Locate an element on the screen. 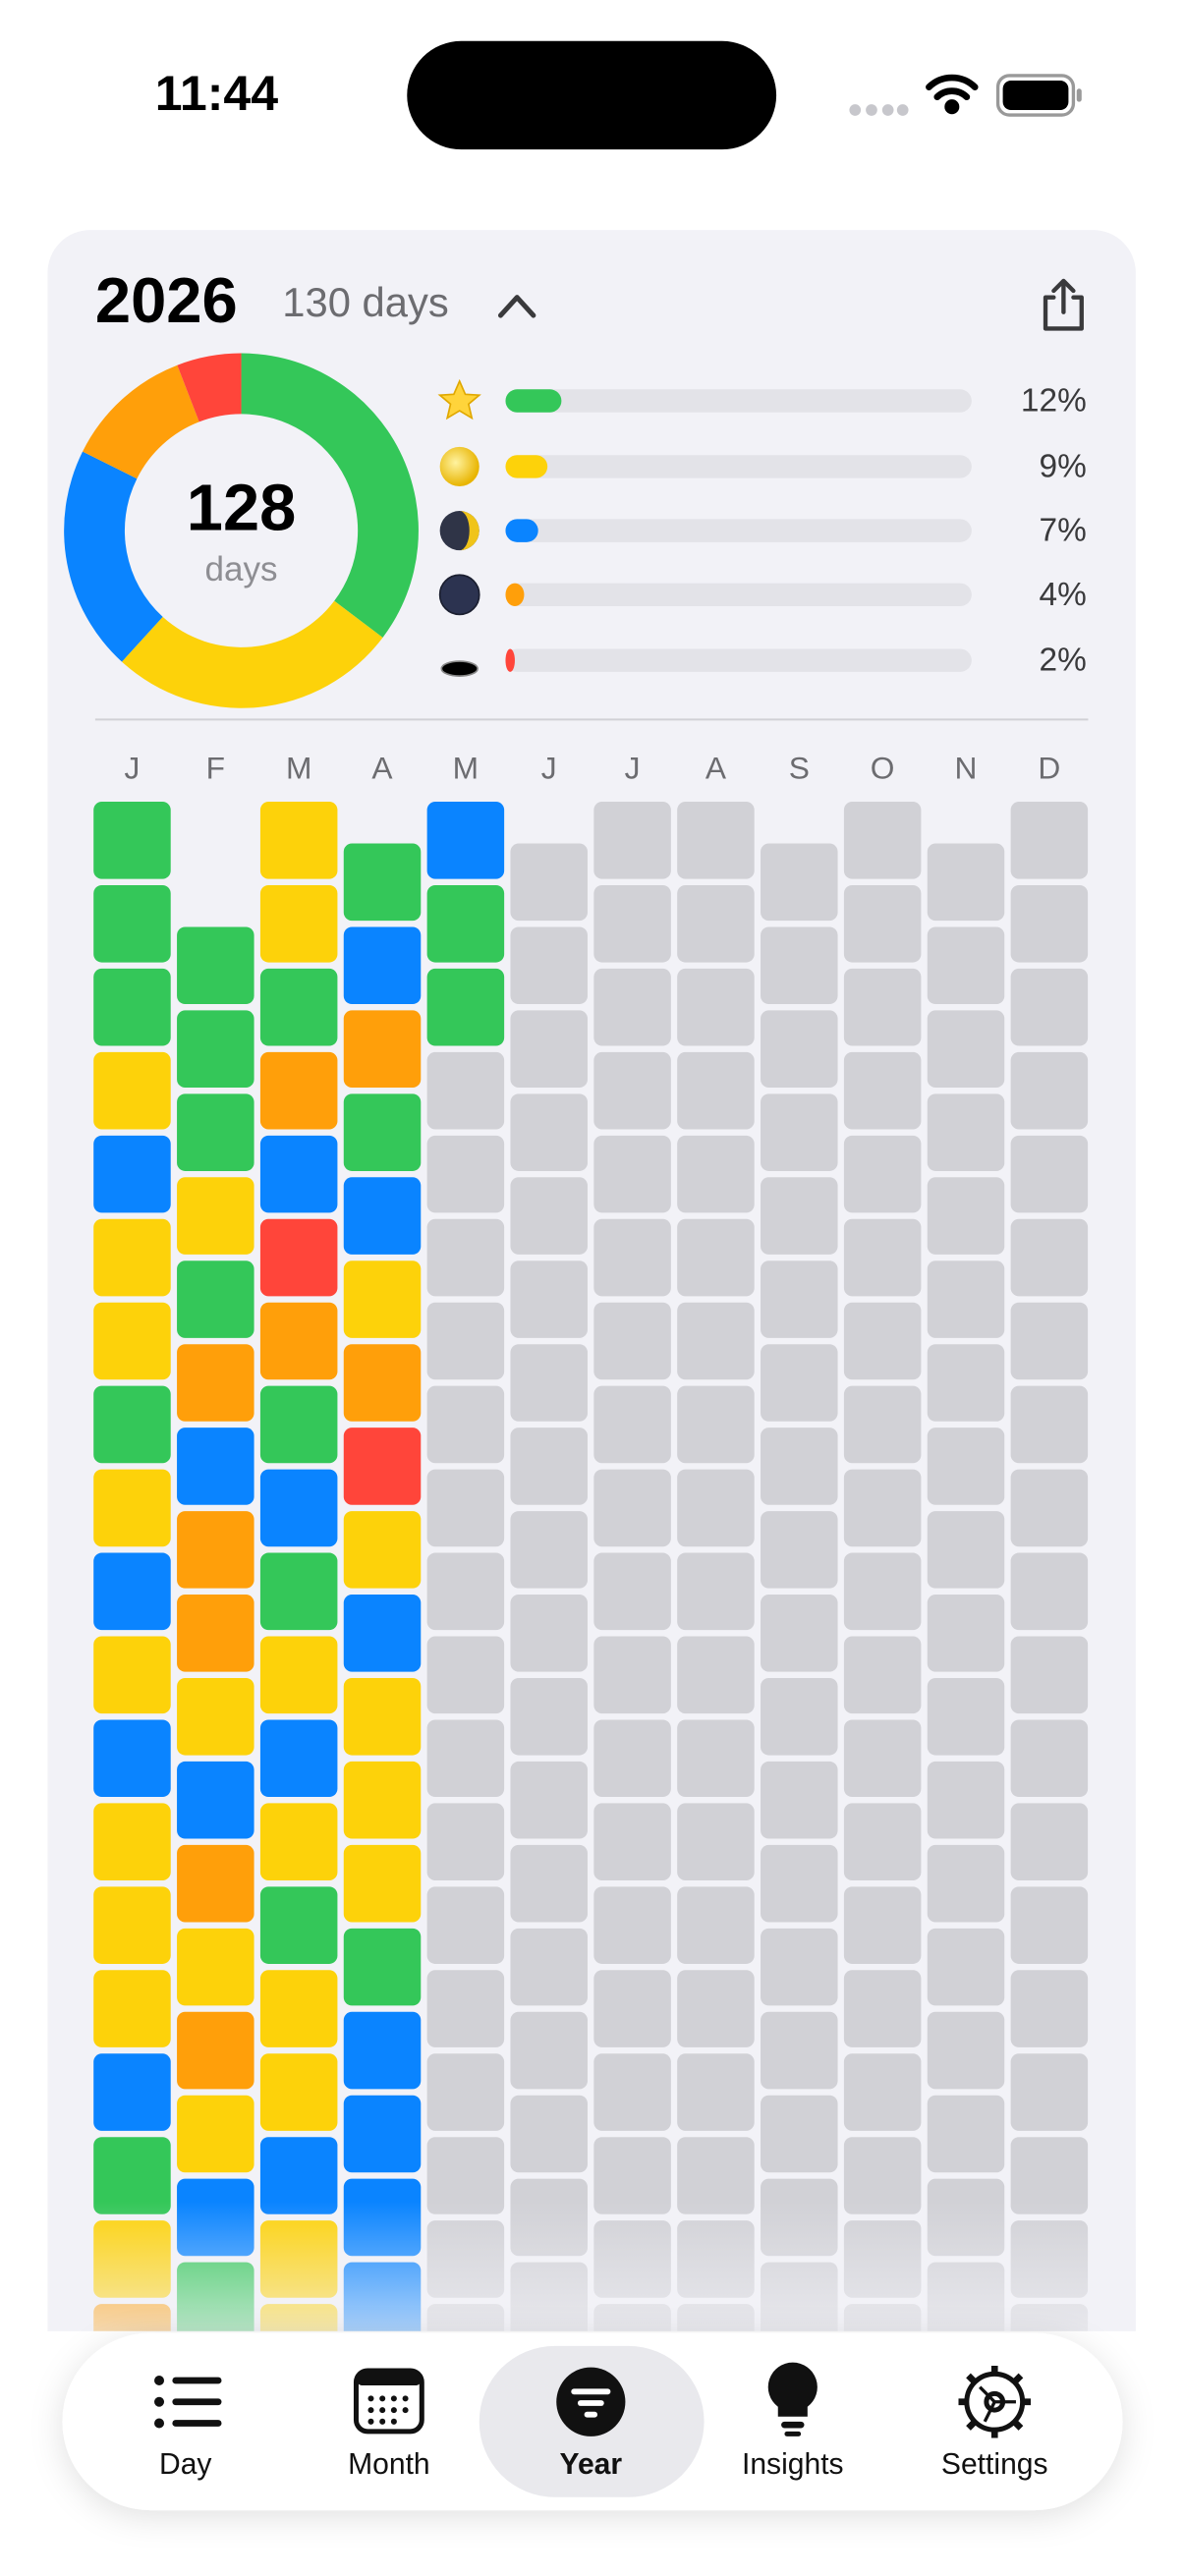 The width and height of the screenshot is (1185, 2576). star-icon is located at coordinates (459, 399).